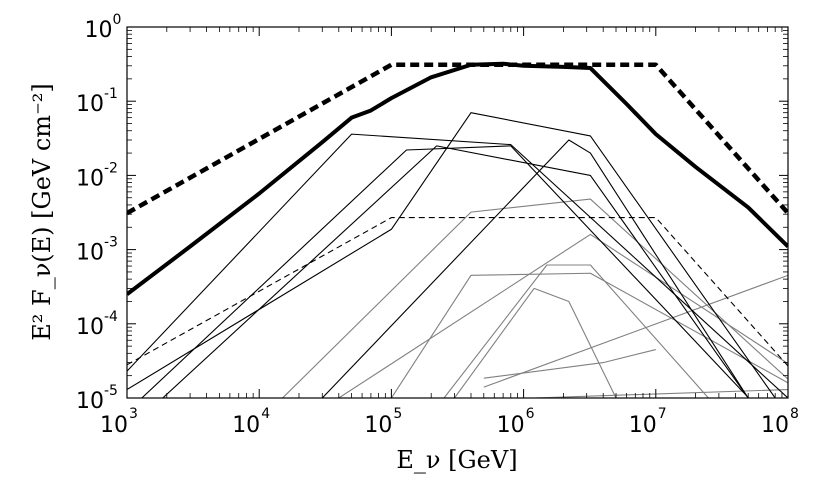  What do you see at coordinates (111, 317) in the screenshot?
I see `y-tick-exponent: -4` at bounding box center [111, 317].